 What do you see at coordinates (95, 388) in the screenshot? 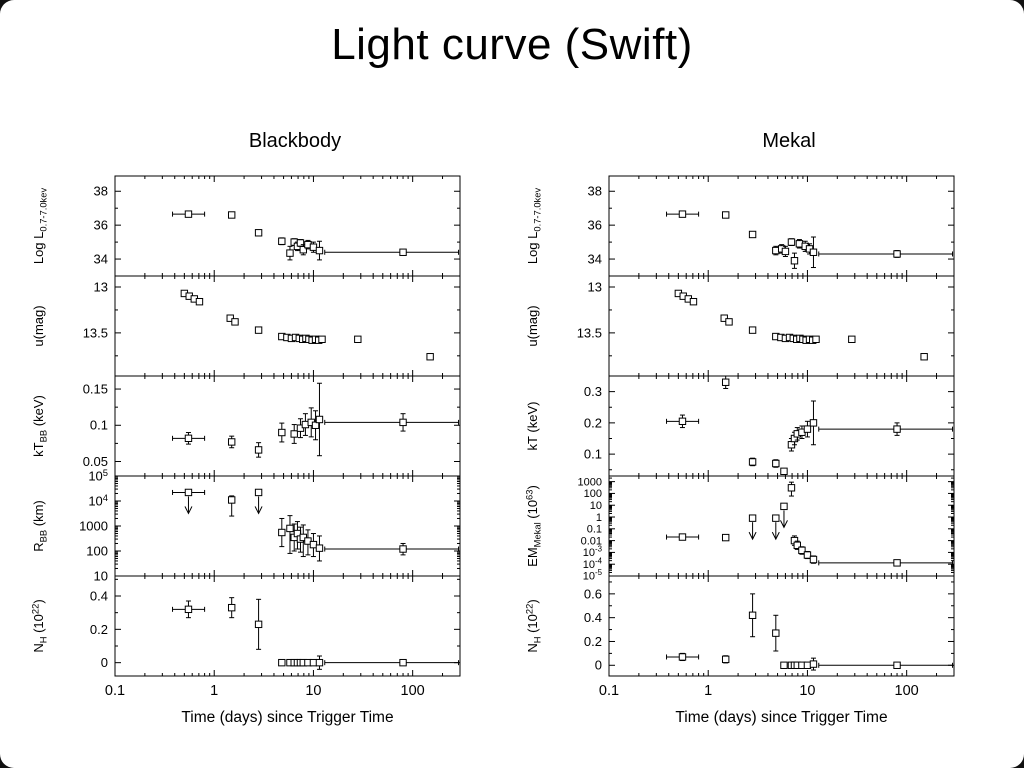
I see `y-tick-label: 0.15` at bounding box center [95, 388].